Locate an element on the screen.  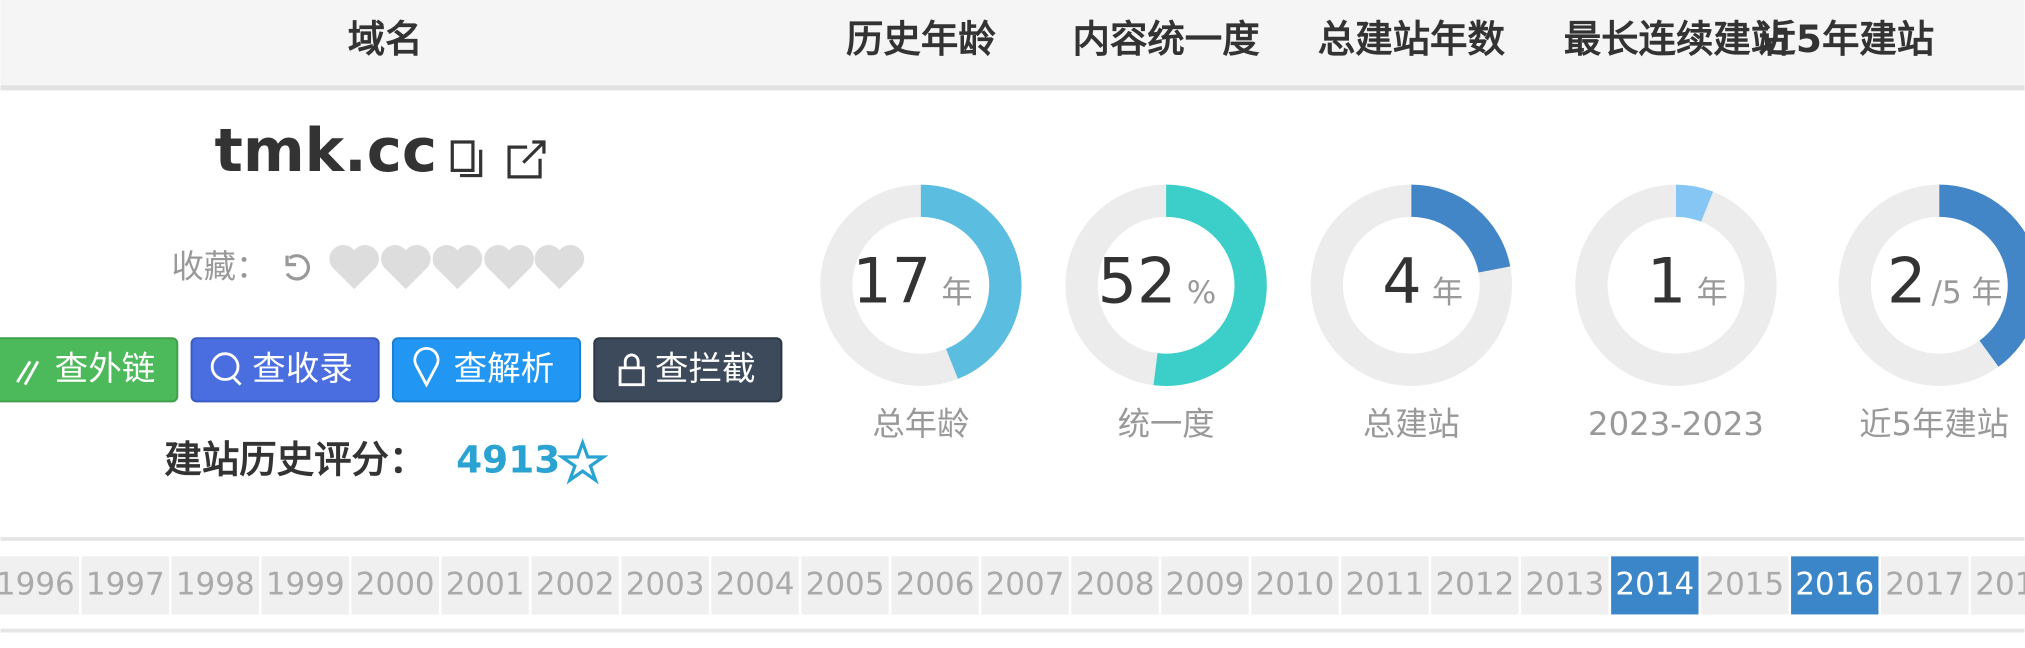
reset-icon is located at coordinates (297, 267).